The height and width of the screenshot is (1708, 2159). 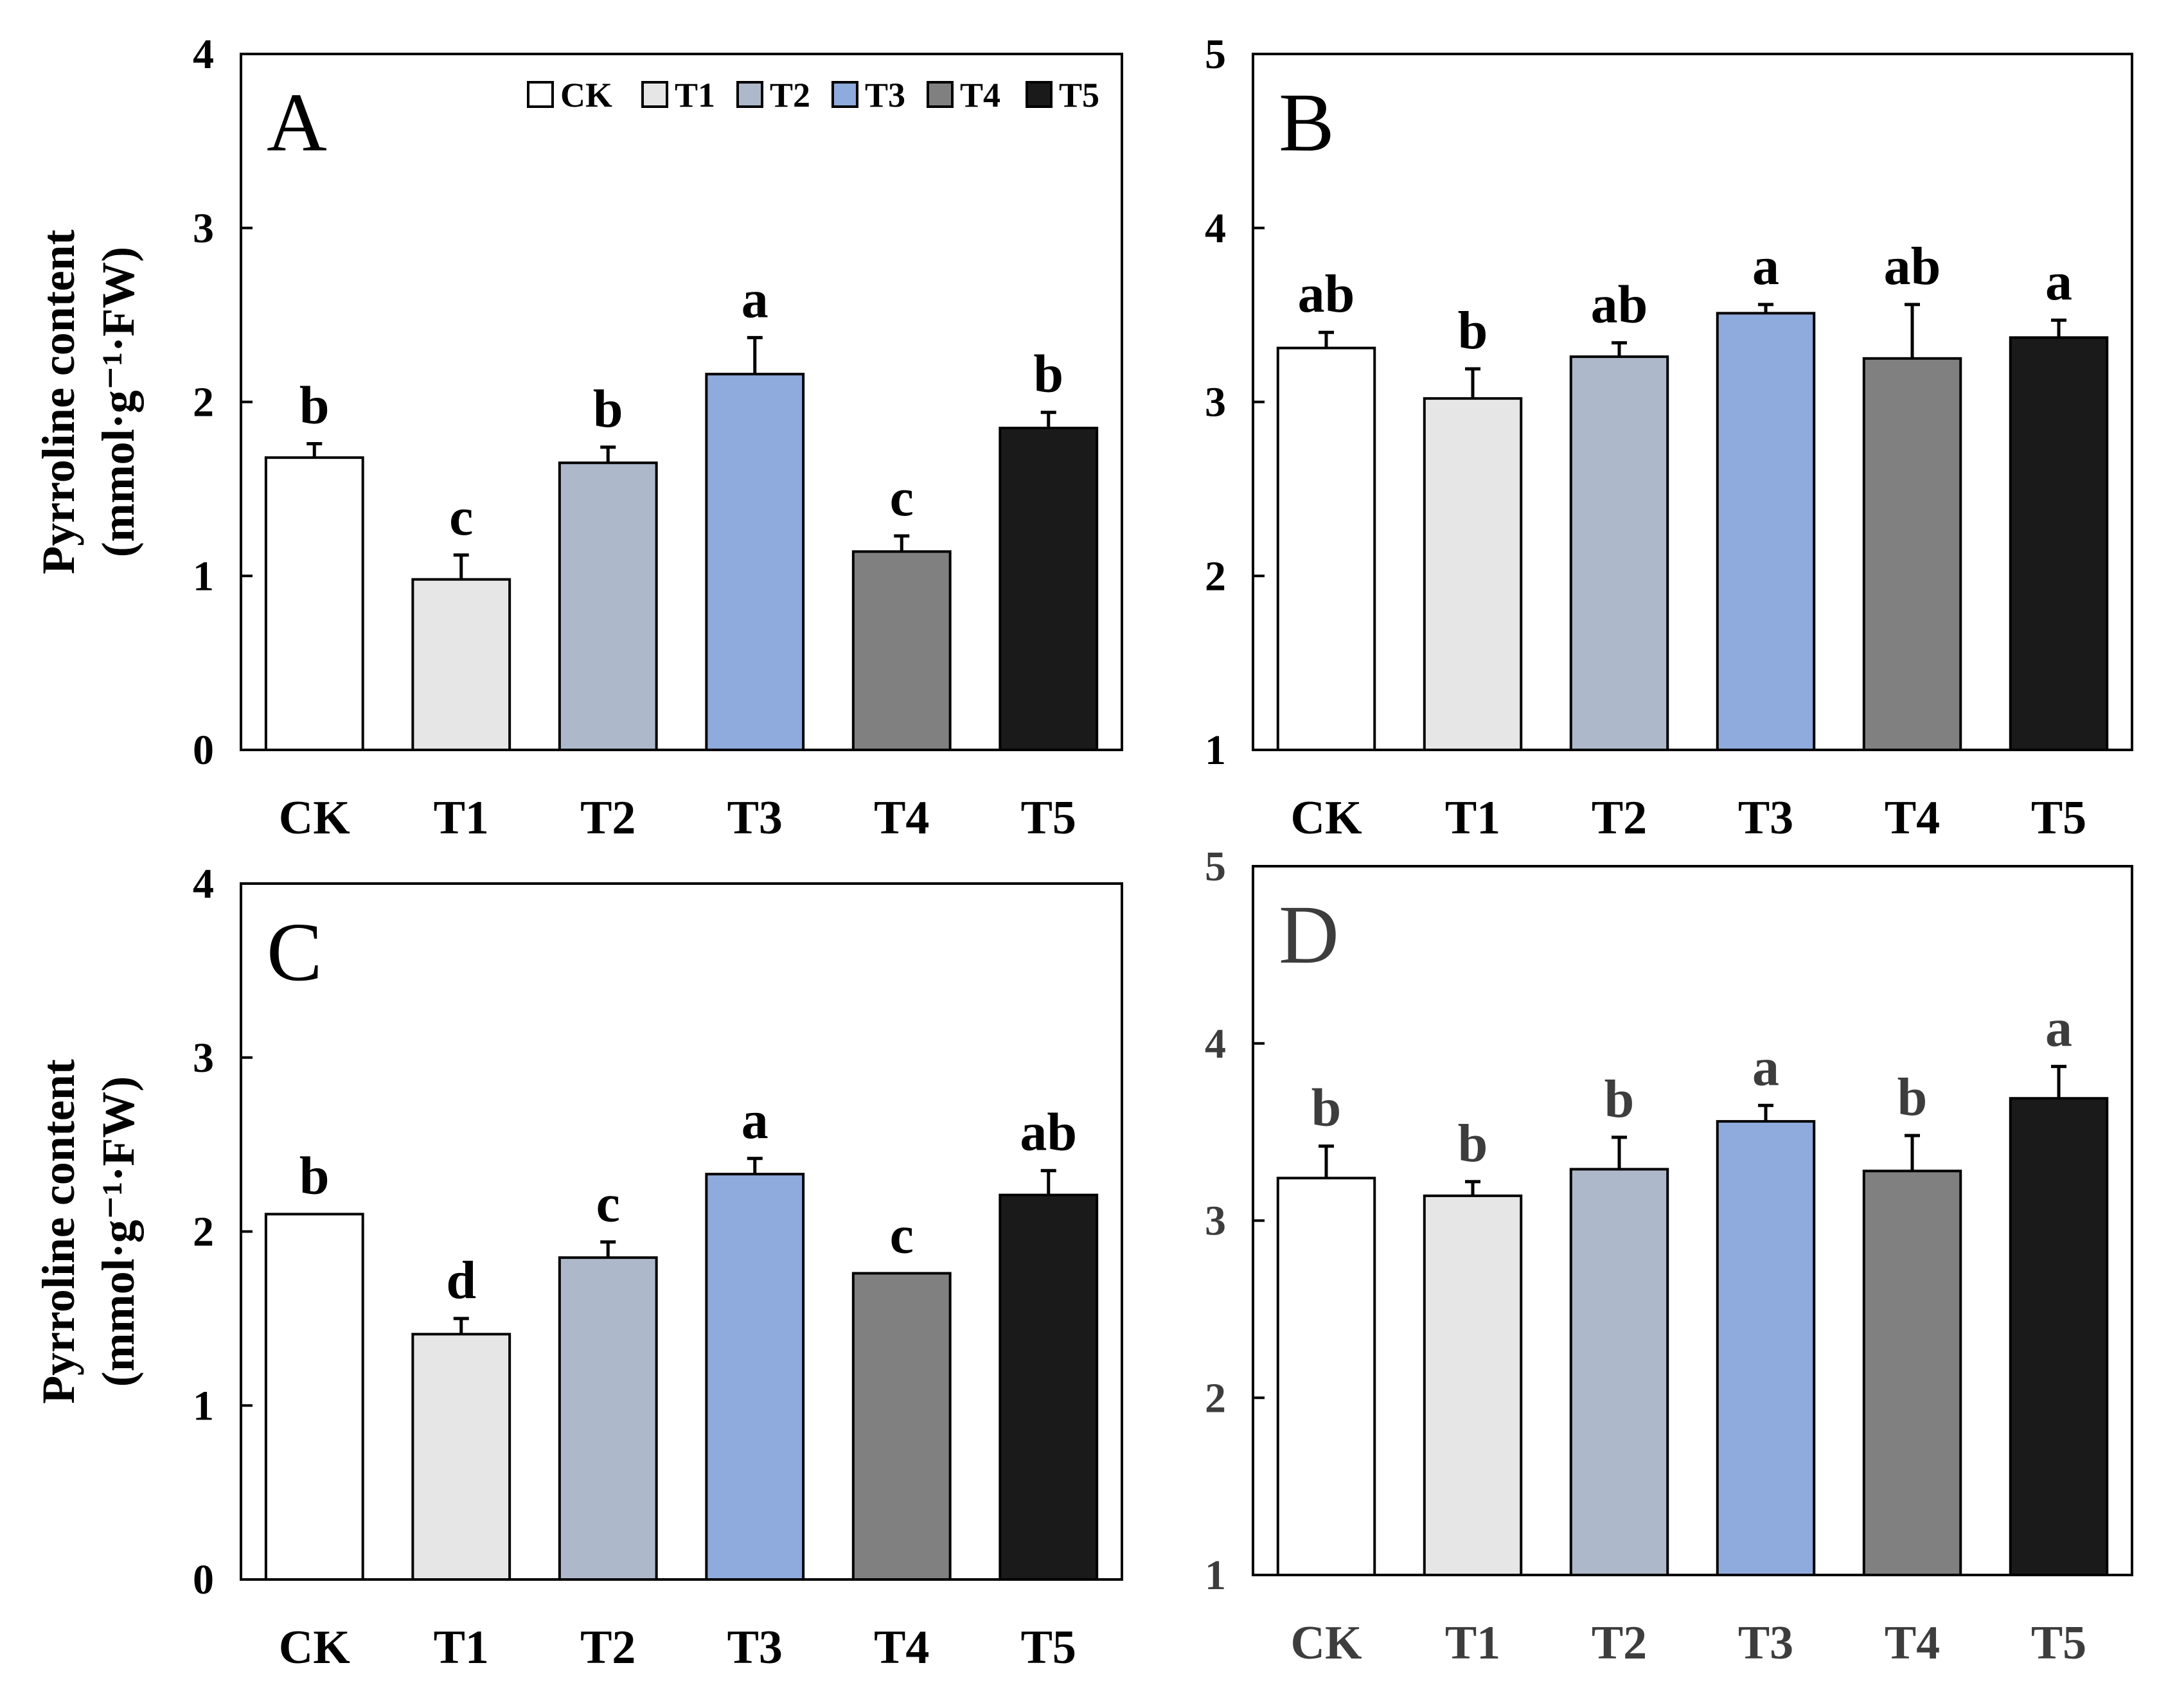 I want to click on legend-label: CK, so click(x=586, y=95).